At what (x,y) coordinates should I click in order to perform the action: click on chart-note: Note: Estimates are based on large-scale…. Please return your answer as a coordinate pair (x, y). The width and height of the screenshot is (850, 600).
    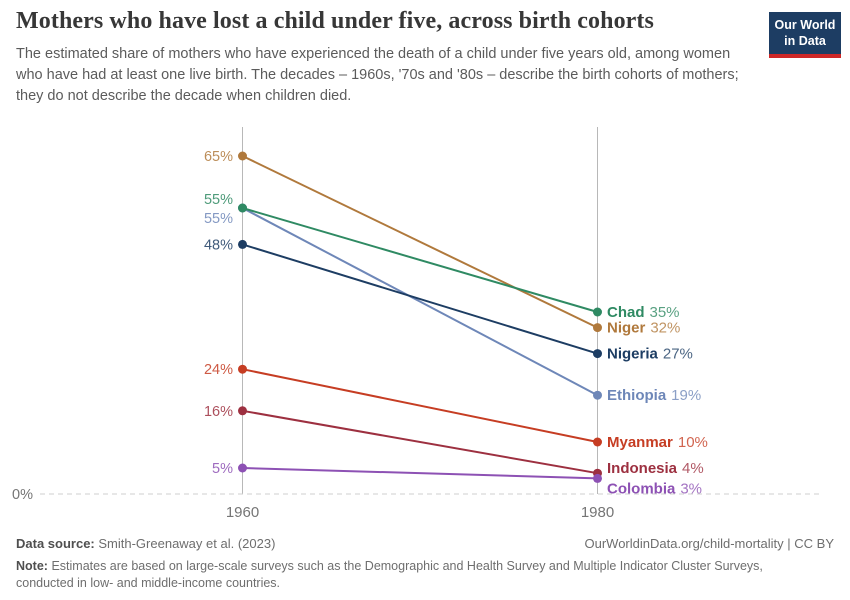
    Looking at the image, I should click on (416, 575).